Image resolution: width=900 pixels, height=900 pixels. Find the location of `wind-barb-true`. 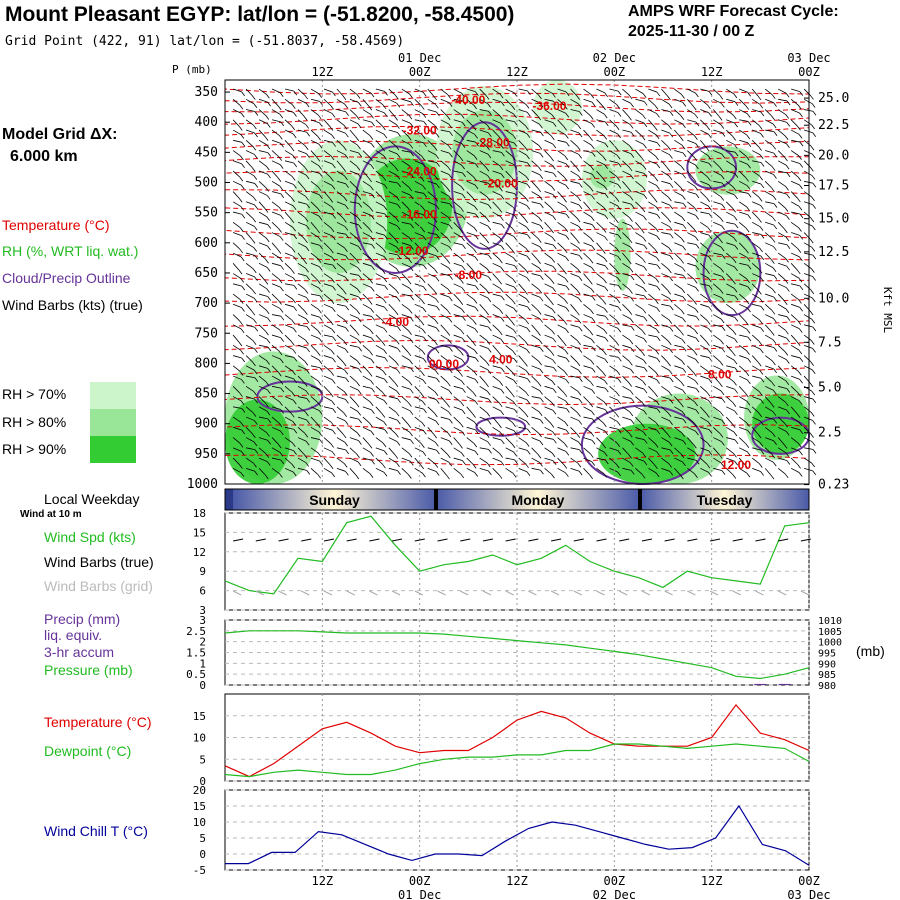

wind-barb-true is located at coordinates (556, 540).